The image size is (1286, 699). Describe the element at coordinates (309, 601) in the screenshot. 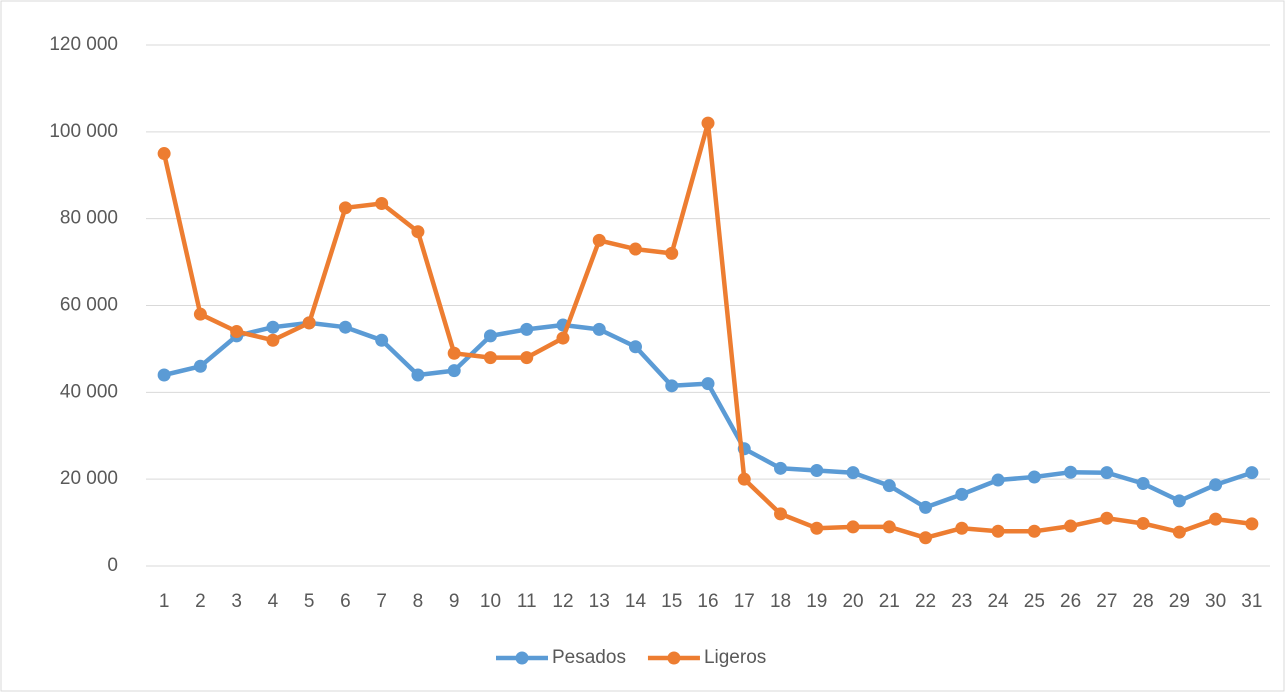

I see `x-tick-label: 5` at that location.